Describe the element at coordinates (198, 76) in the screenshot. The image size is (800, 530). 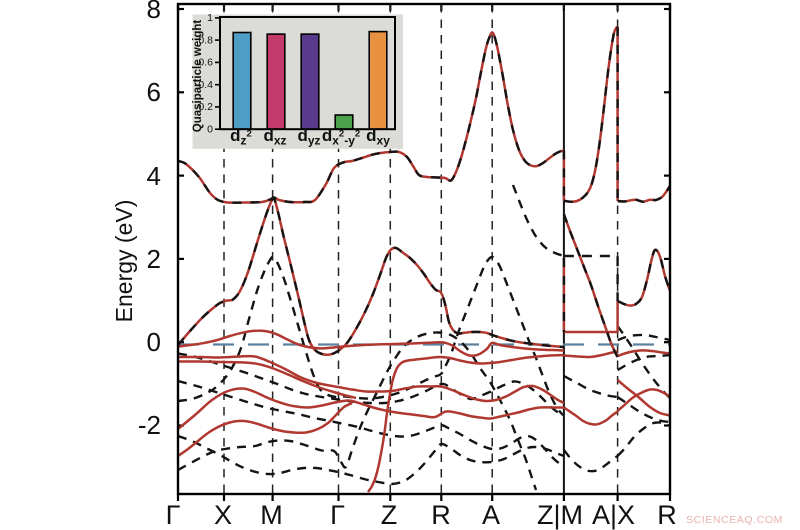
I see `svg-text: Quasiparticle weight` at that location.